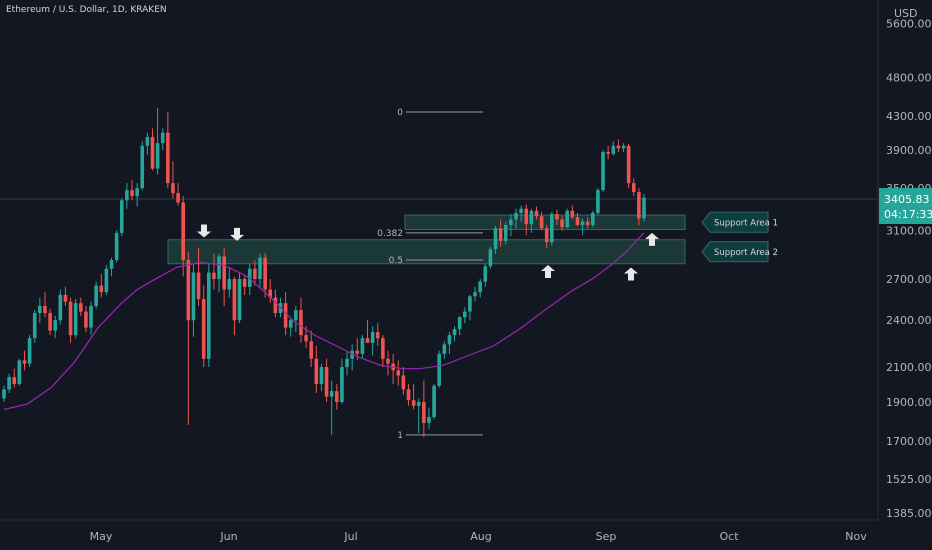 The height and width of the screenshot is (550, 932). Describe the element at coordinates (400, 436) in the screenshot. I see `fib-level-label: 1` at that location.